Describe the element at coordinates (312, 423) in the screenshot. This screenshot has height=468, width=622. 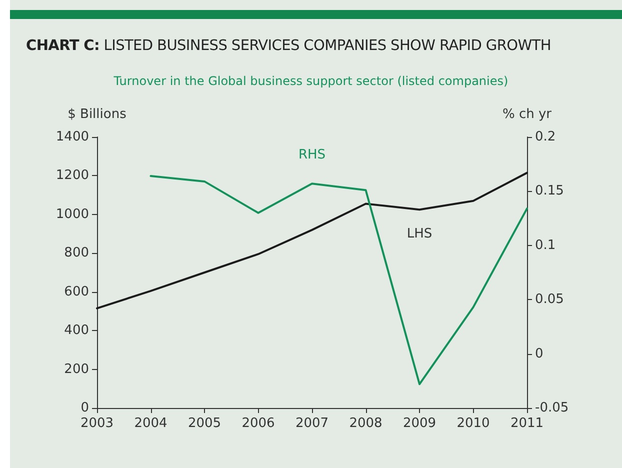
I see `x-tick-label: 2007` at that location.